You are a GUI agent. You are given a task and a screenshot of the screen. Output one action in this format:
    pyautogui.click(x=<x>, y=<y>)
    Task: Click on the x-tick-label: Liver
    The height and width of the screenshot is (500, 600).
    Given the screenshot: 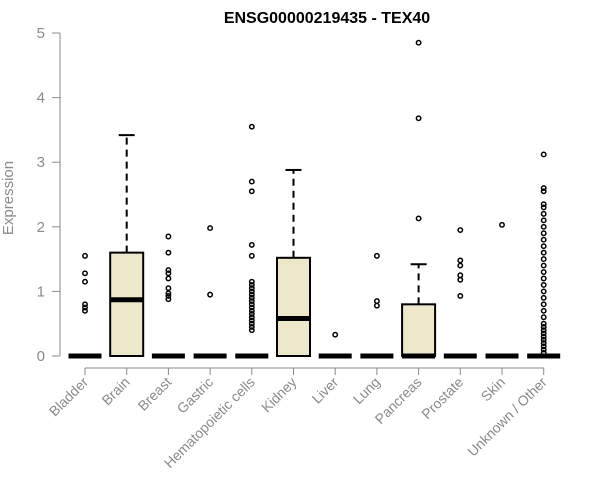 What is the action you would take?
    pyautogui.click(x=325, y=390)
    